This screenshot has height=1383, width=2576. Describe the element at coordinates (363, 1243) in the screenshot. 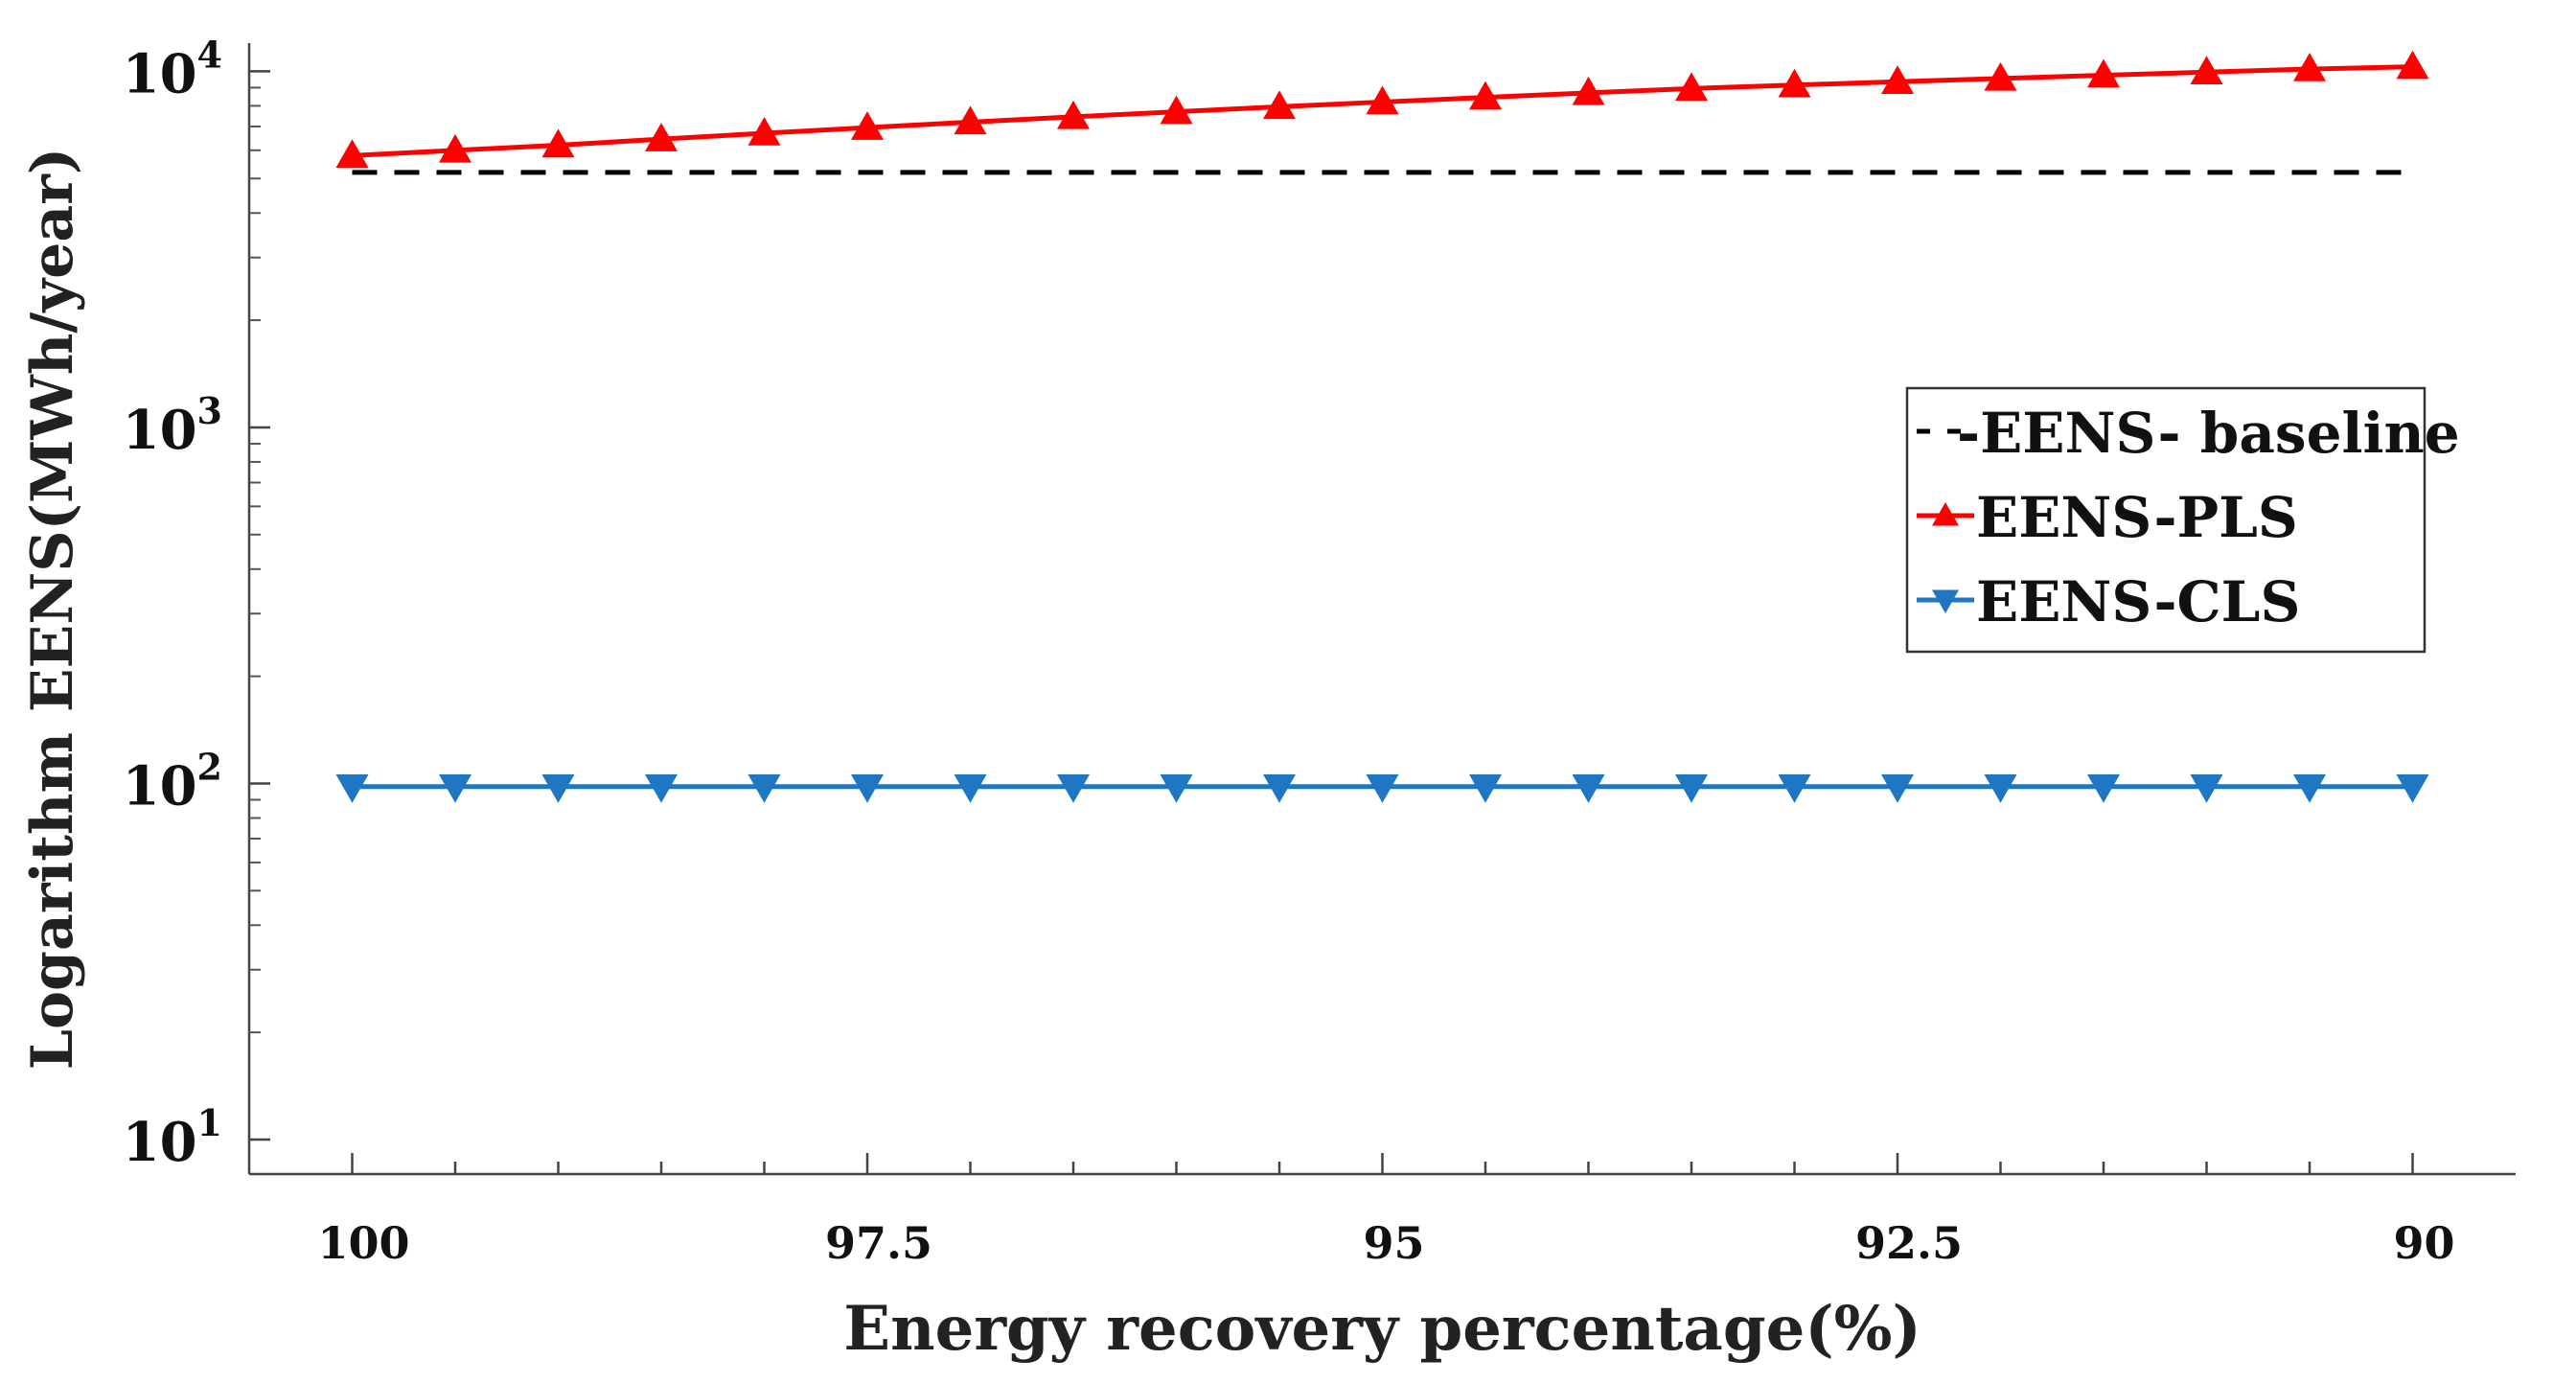

I see `x-tick-label: 100` at that location.